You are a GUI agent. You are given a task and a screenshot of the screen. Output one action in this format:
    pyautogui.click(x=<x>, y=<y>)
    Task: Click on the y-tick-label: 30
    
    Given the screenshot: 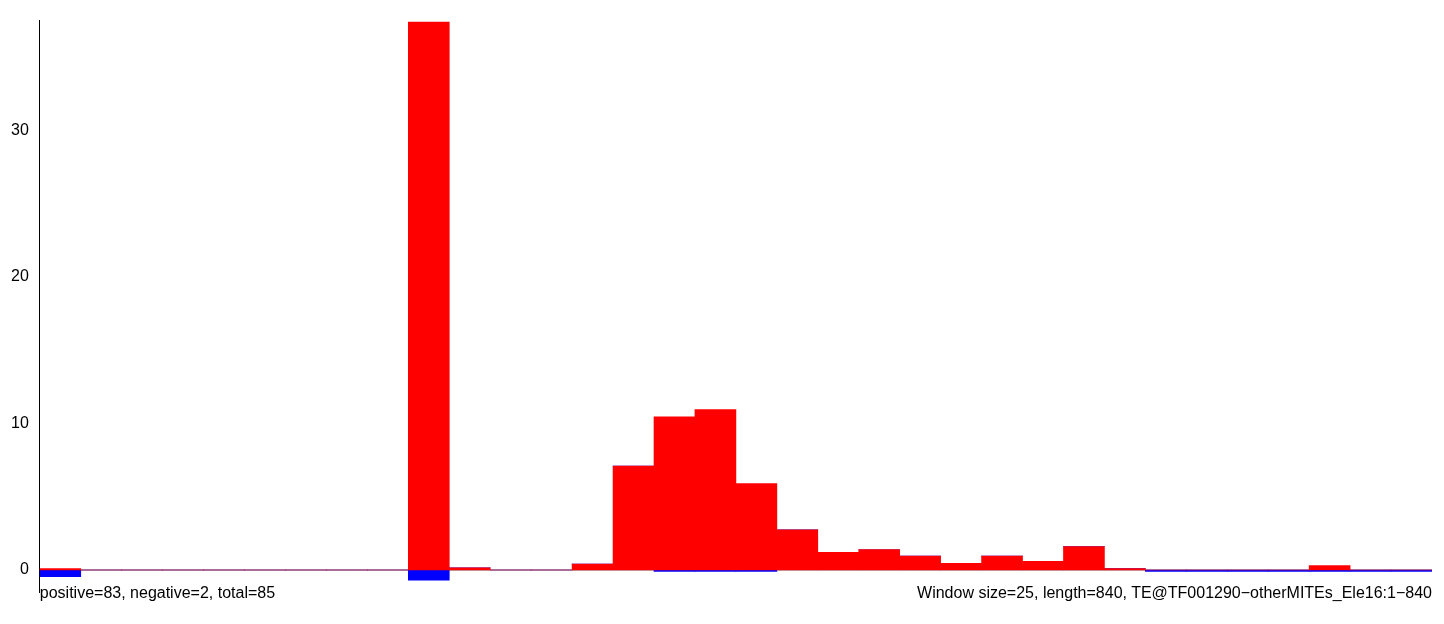 What is the action you would take?
    pyautogui.click(x=20, y=129)
    